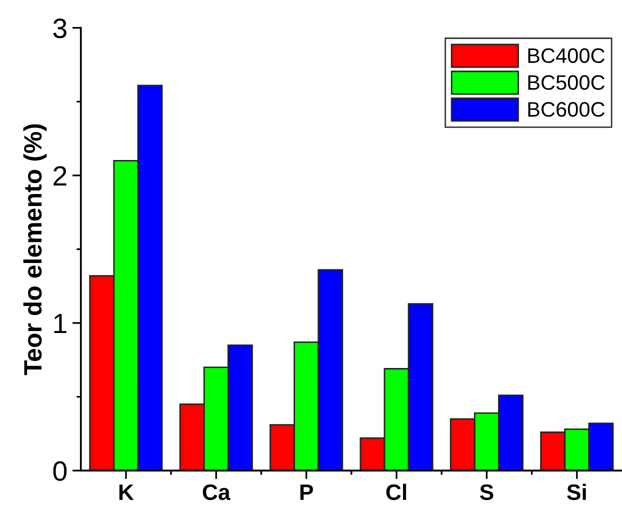  Describe the element at coordinates (306, 492) in the screenshot. I see `x-tick-label: P` at that location.